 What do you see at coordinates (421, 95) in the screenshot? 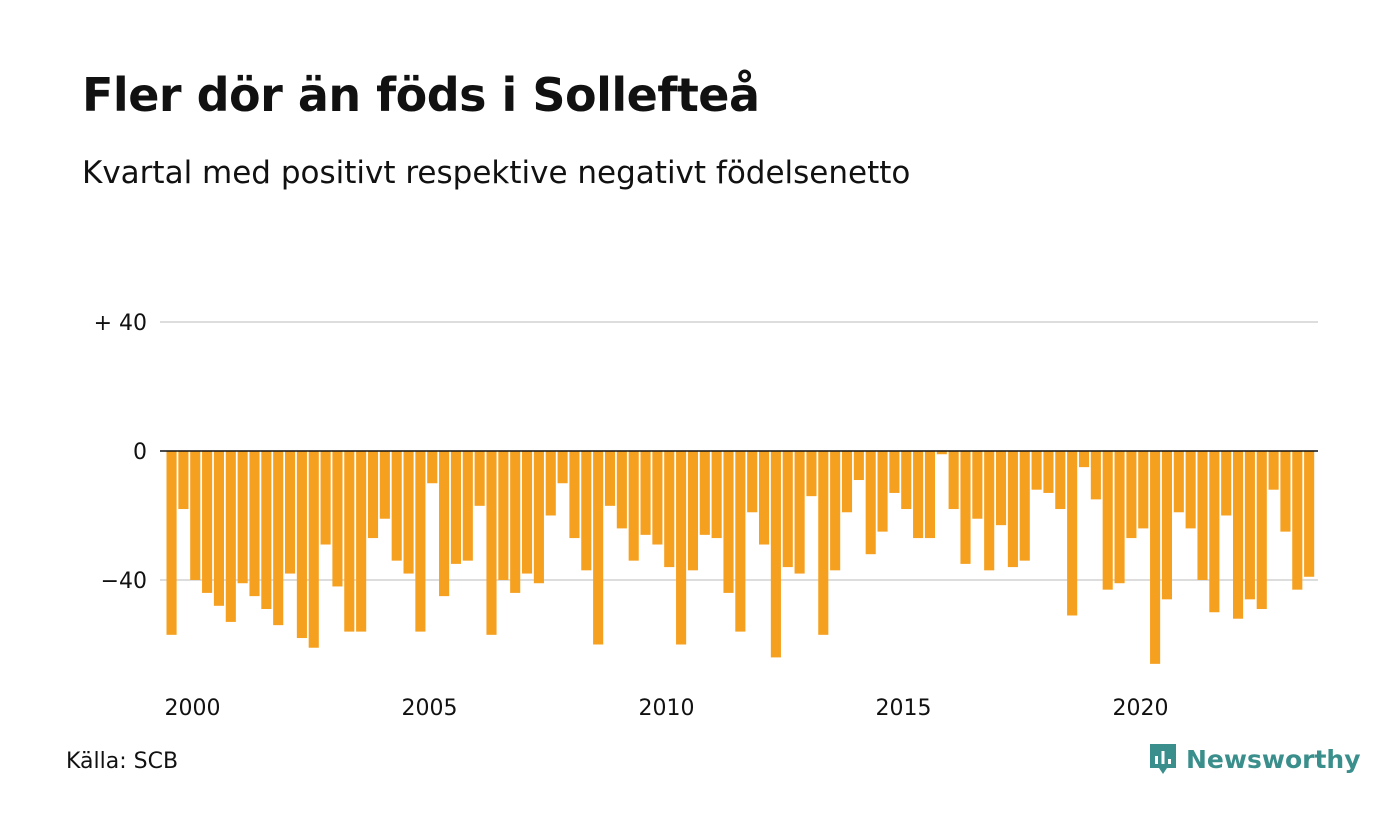
I see `chart-title: Fler dör än föds i Sollefteå` at bounding box center [421, 95].